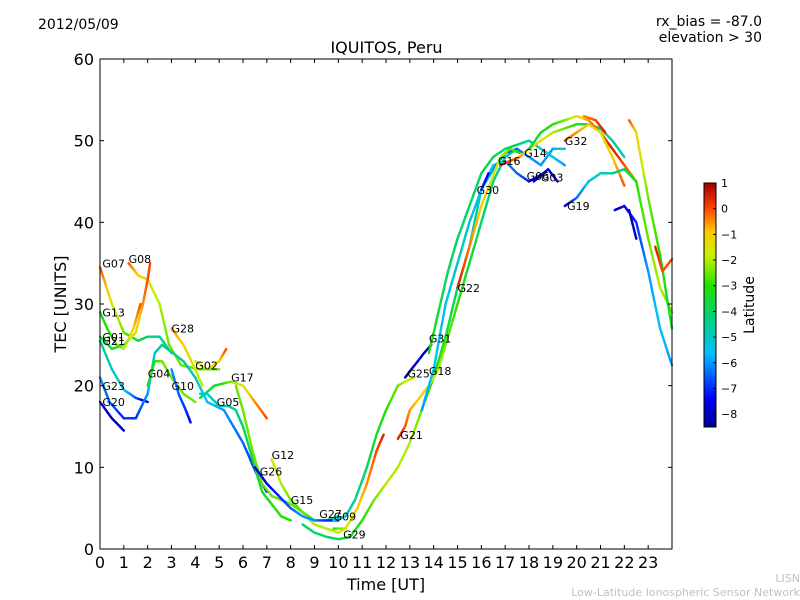 This screenshot has height=600, width=800. Describe the element at coordinates (600, 562) in the screenshot. I see `x-tick-label: 21` at that location.